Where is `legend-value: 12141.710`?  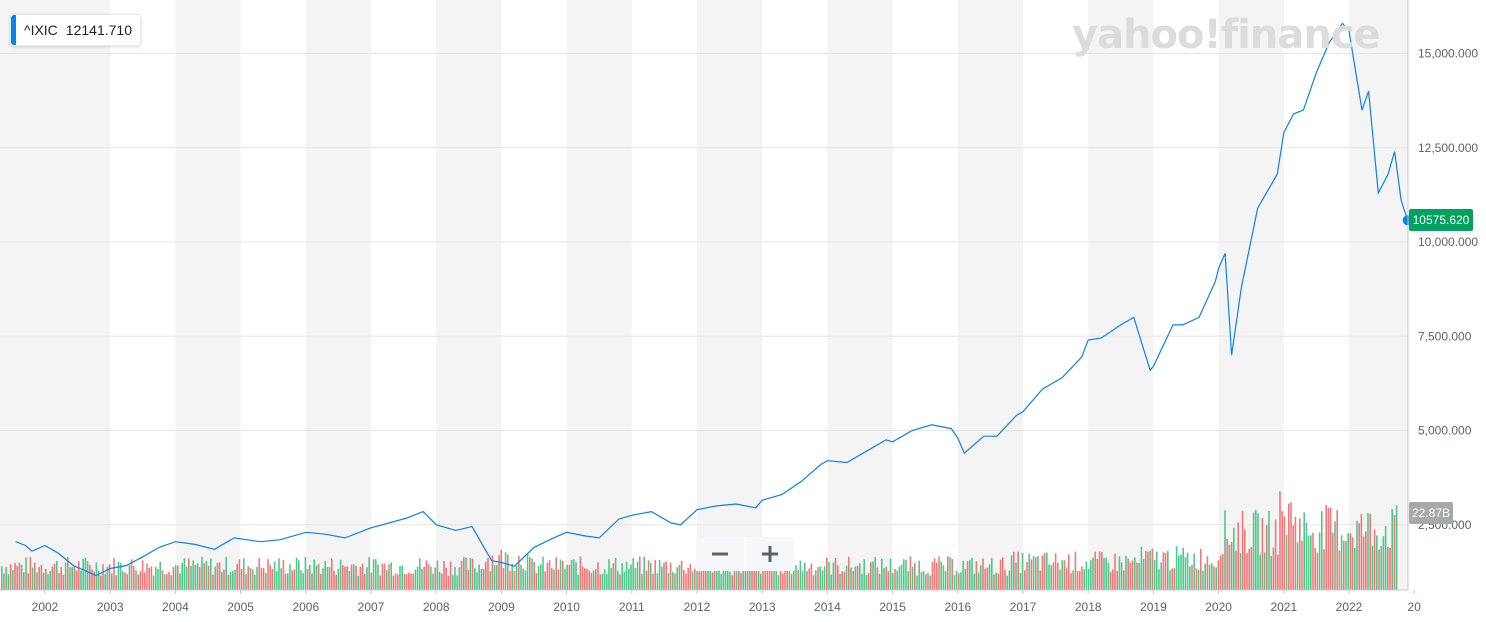 legend-value: 12141.710 is located at coordinates (98, 30).